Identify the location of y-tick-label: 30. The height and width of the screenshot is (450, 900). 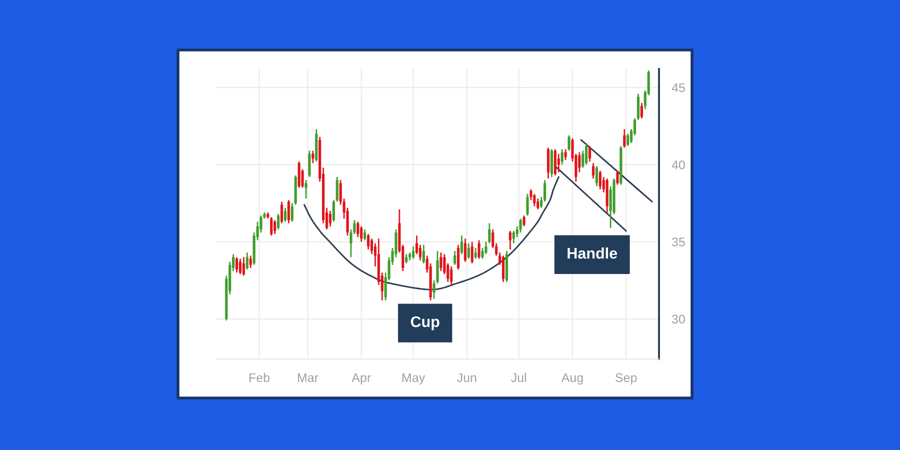
(678, 319).